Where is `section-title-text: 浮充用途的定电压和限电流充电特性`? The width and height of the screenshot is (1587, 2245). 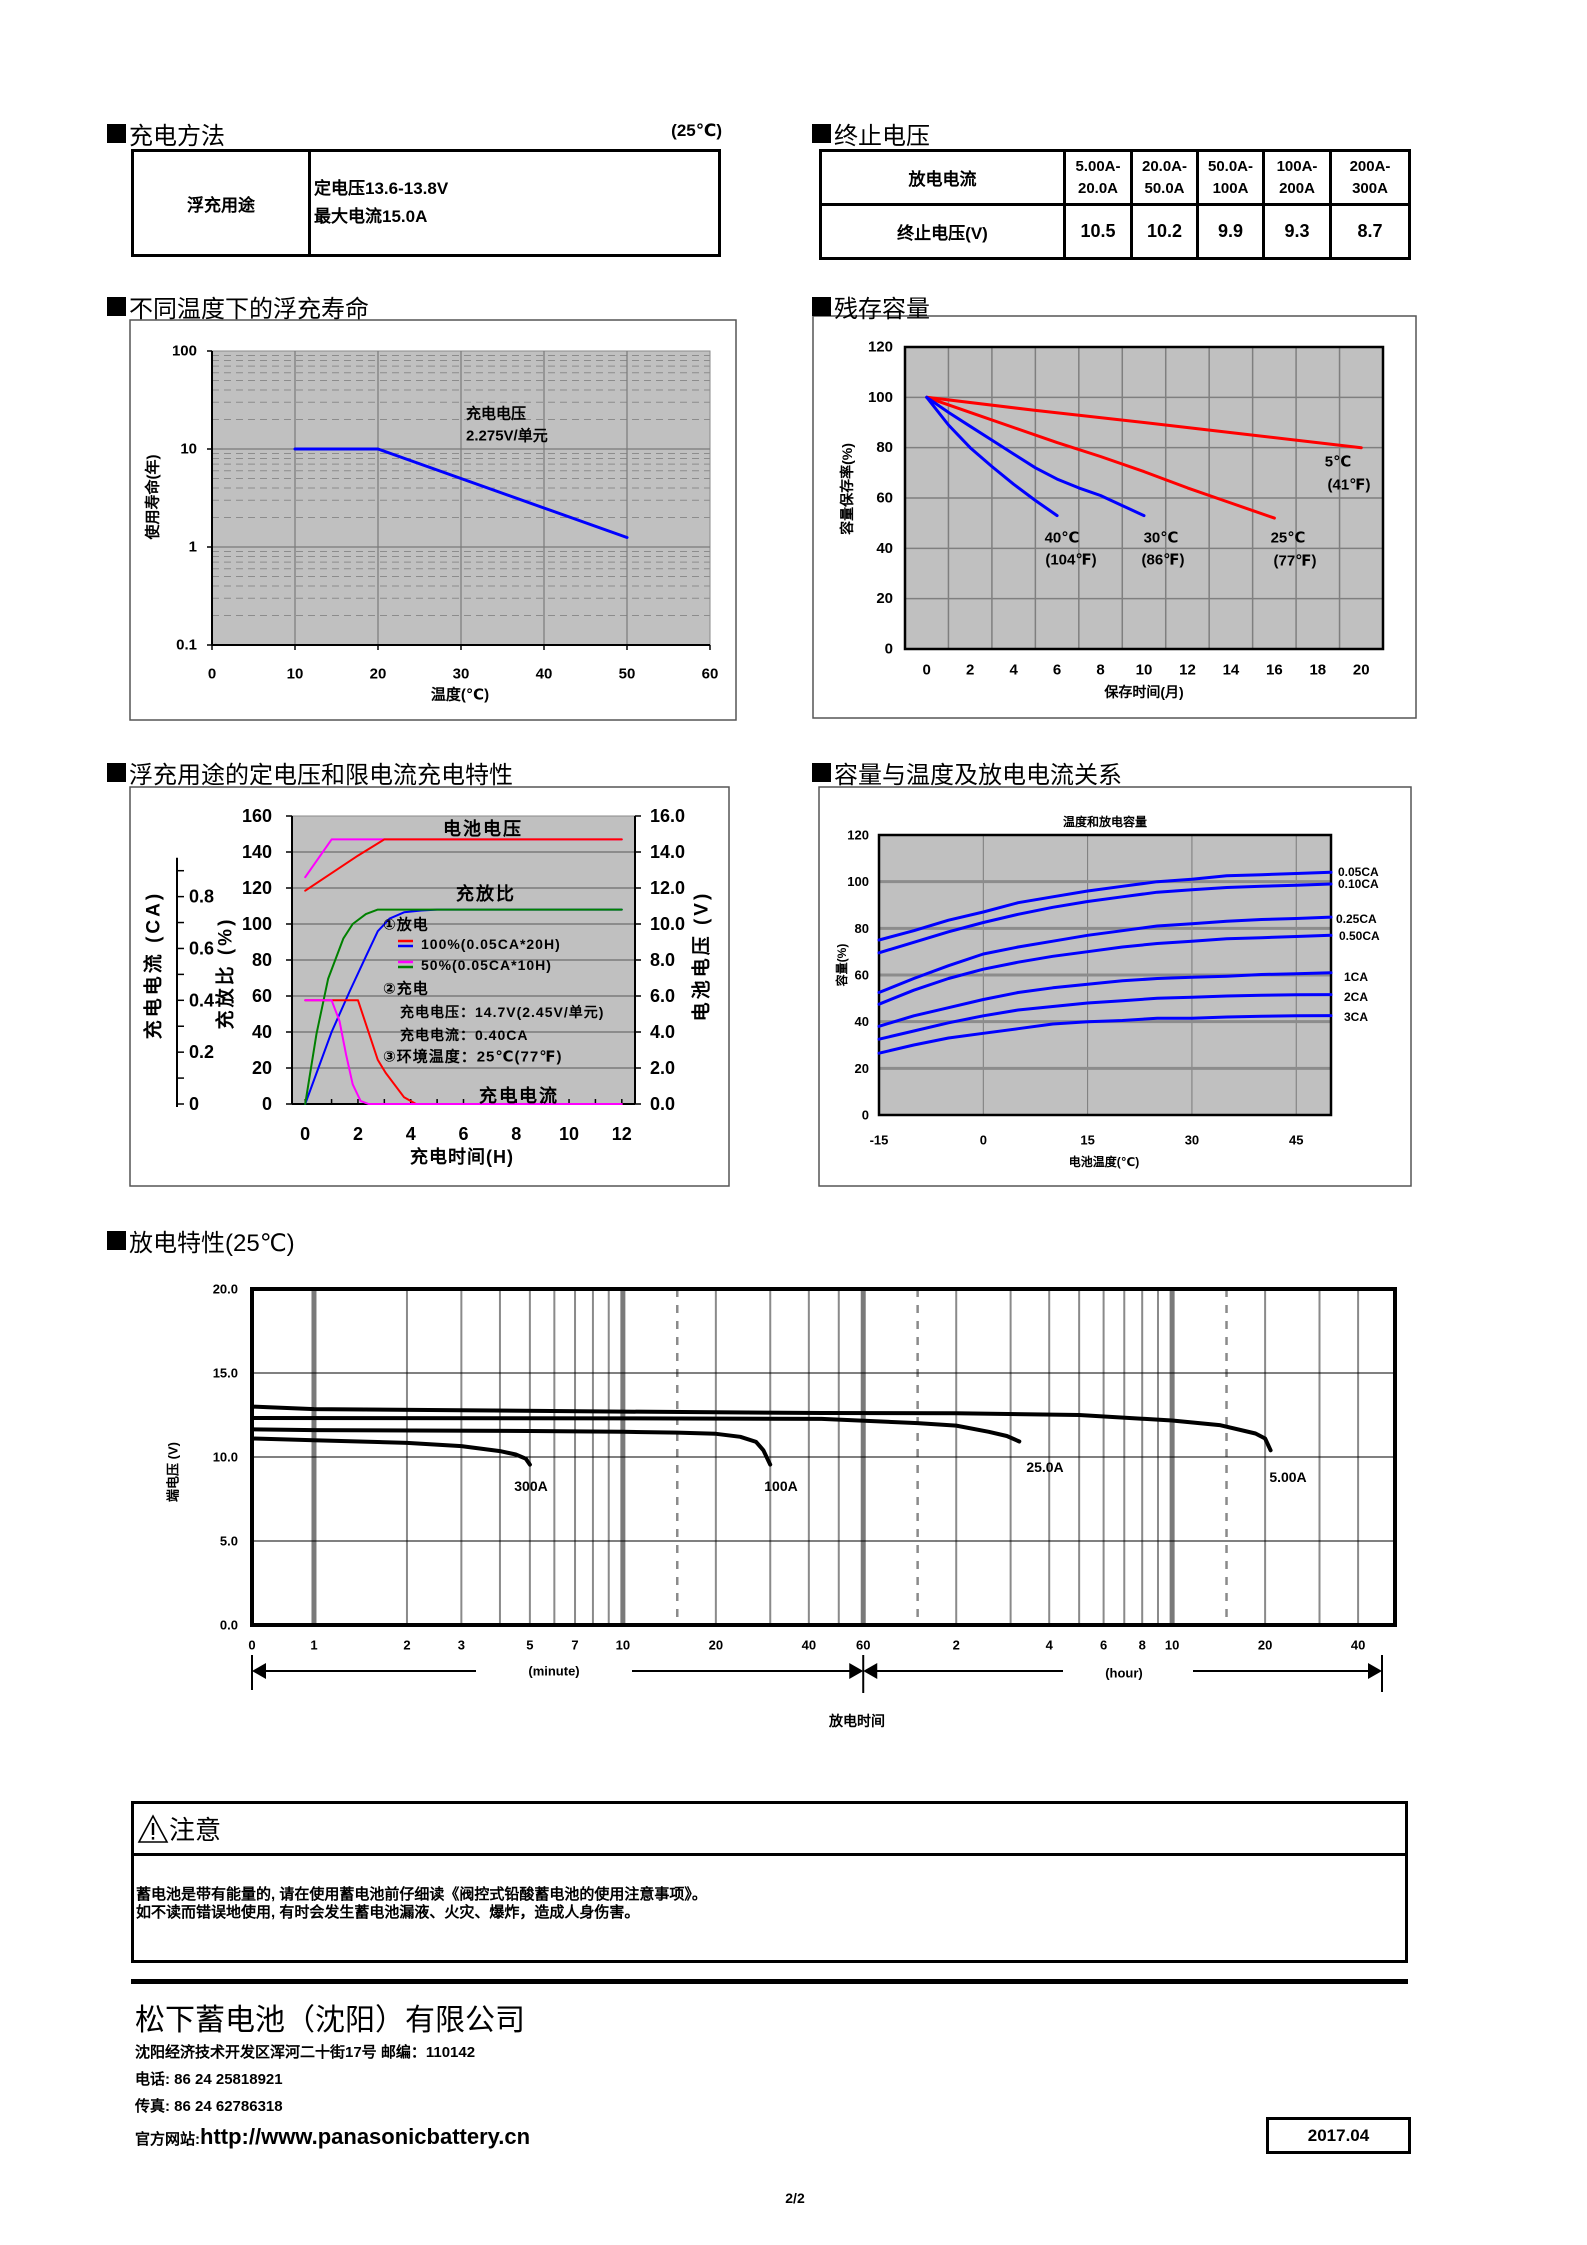 section-title-text: 浮充用途的定电压和限电流充电特性 is located at coordinates (321, 775).